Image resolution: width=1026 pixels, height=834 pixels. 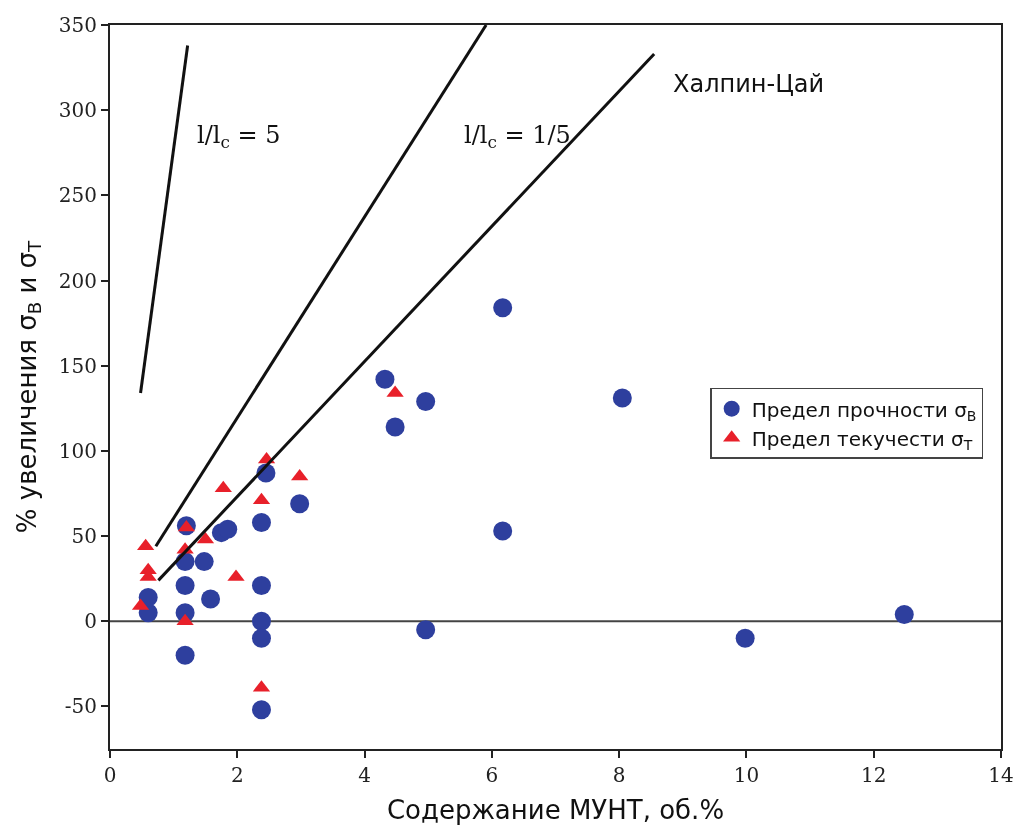 What do you see at coordinates (90, 621) in the screenshot?
I see `y-tick-label: 0` at bounding box center [90, 621].